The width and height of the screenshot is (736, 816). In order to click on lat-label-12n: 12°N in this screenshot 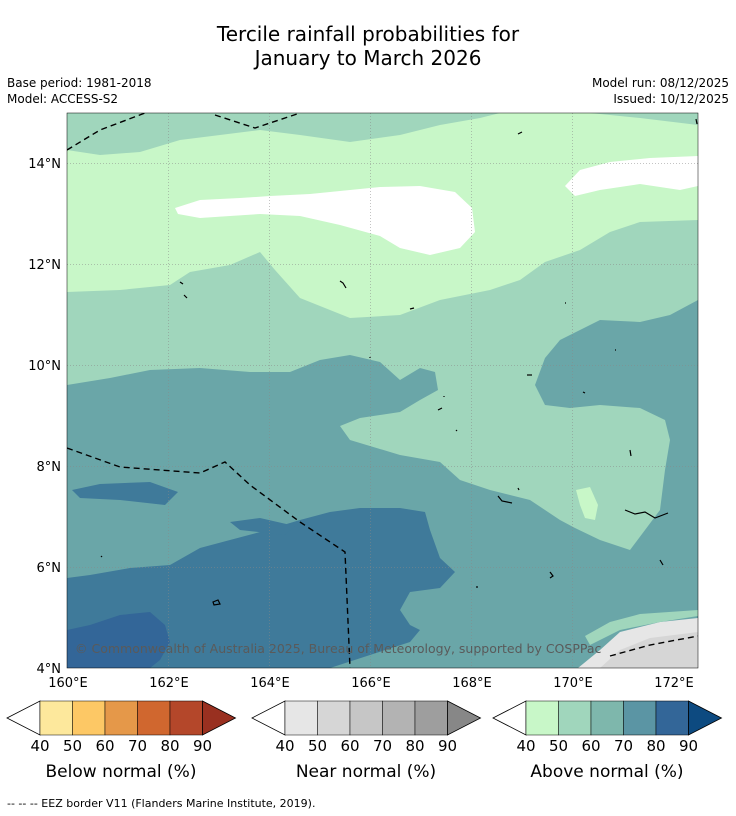, I will do `click(44, 265)`.